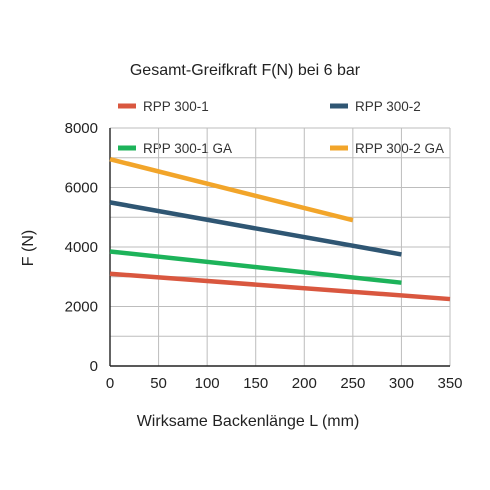 This screenshot has height=490, width=490. I want to click on x-tick-label: 150, so click(255, 383).